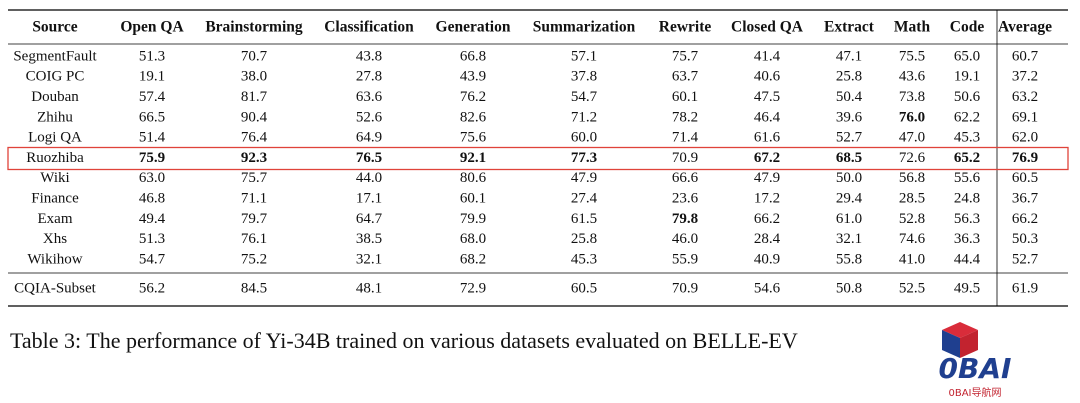 This screenshot has height=403, width=1080. I want to click on value-cell: 48.1, so click(369, 288).